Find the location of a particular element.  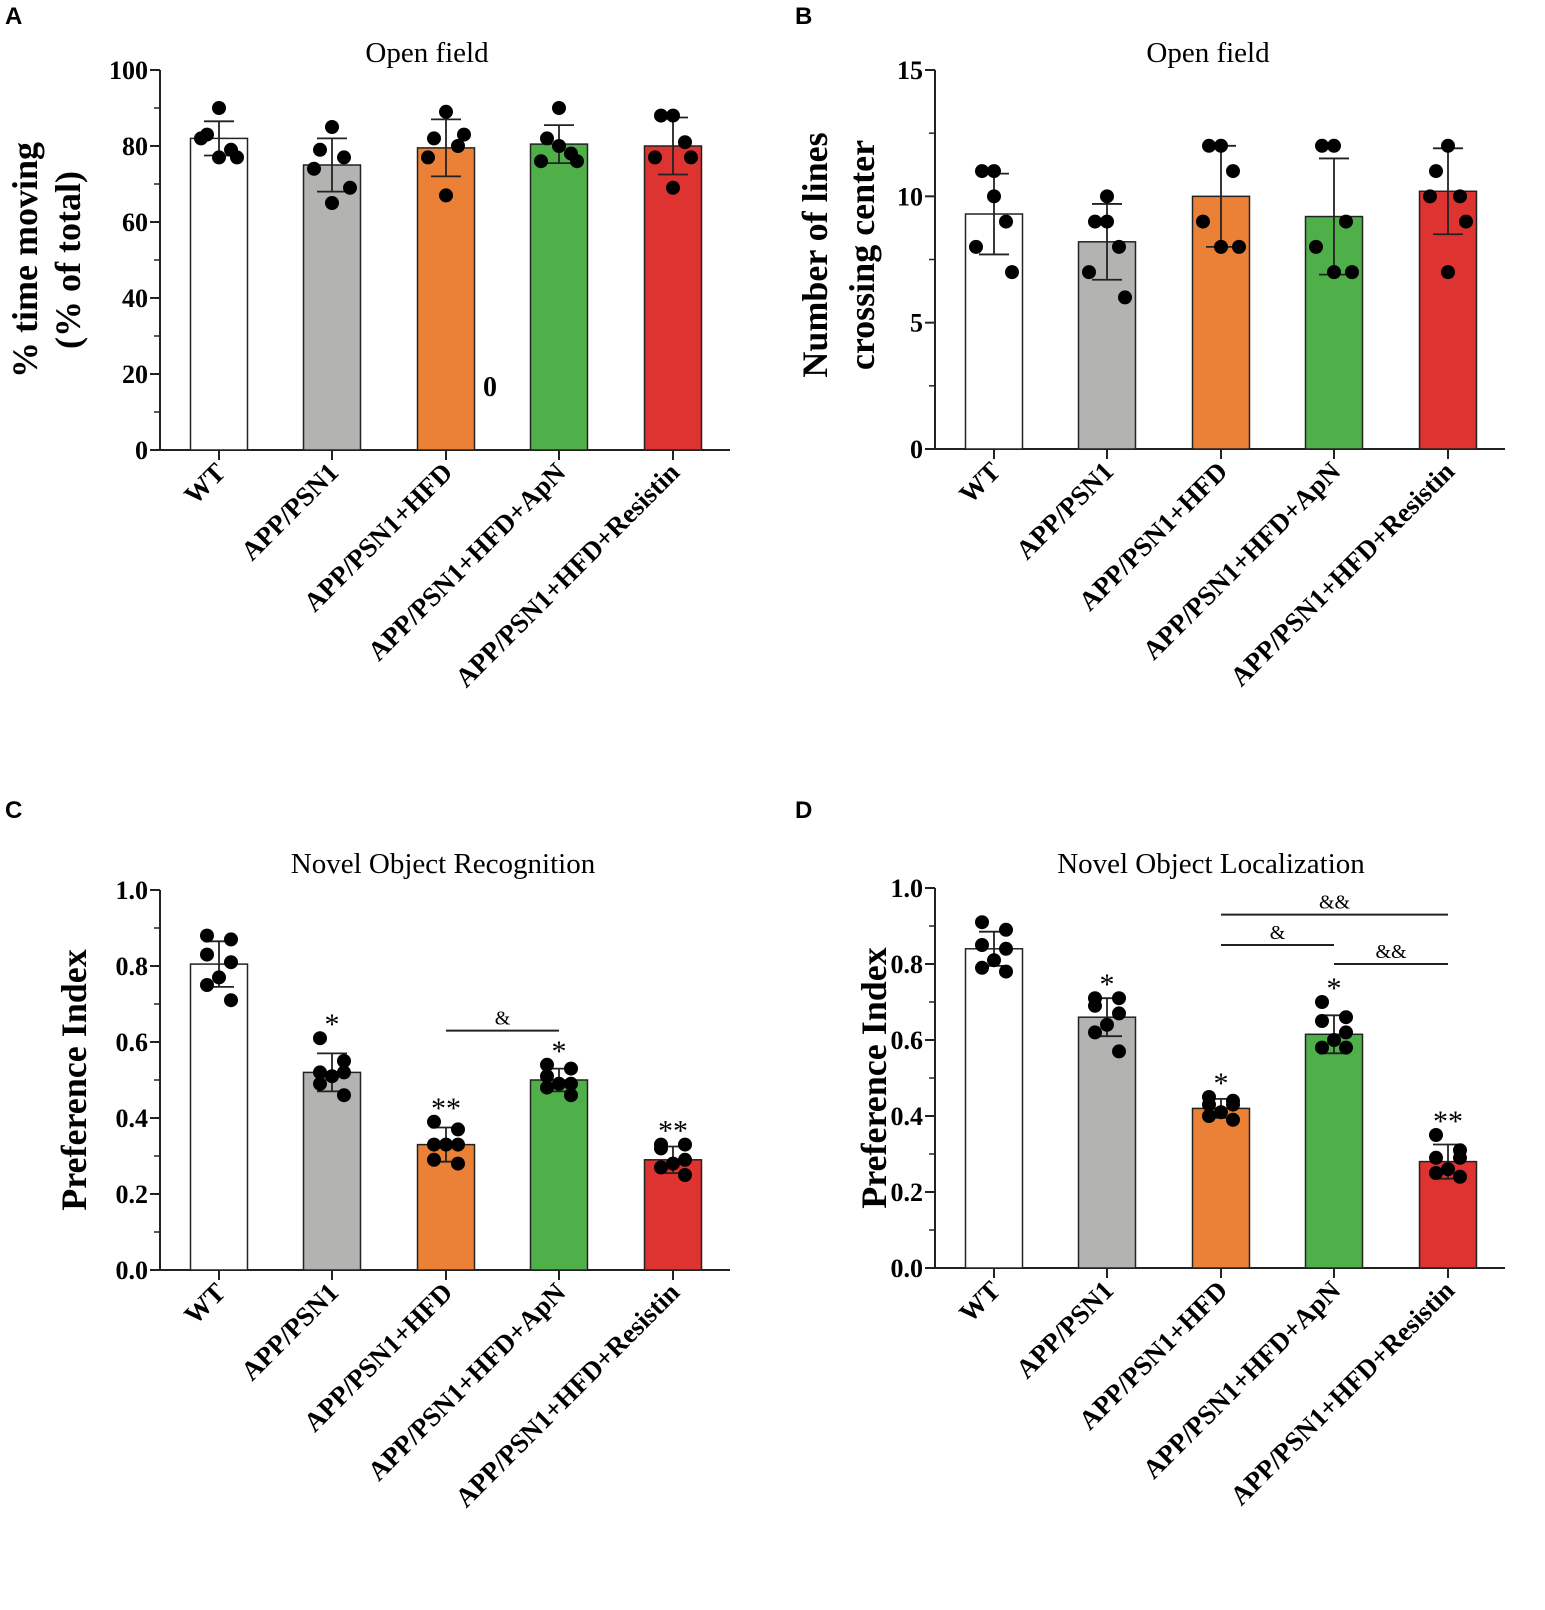

y-tick-label: 0.2 is located at coordinates (907, 1192).